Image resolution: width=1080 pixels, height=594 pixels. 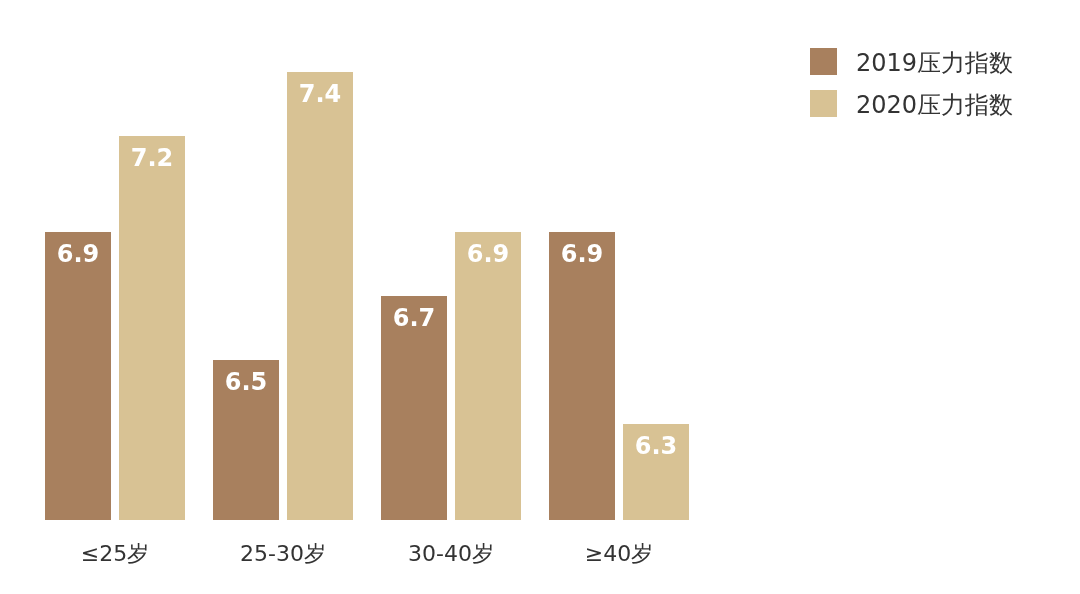 What do you see at coordinates (656, 446) in the screenshot?
I see `data-label: 6.3` at bounding box center [656, 446].